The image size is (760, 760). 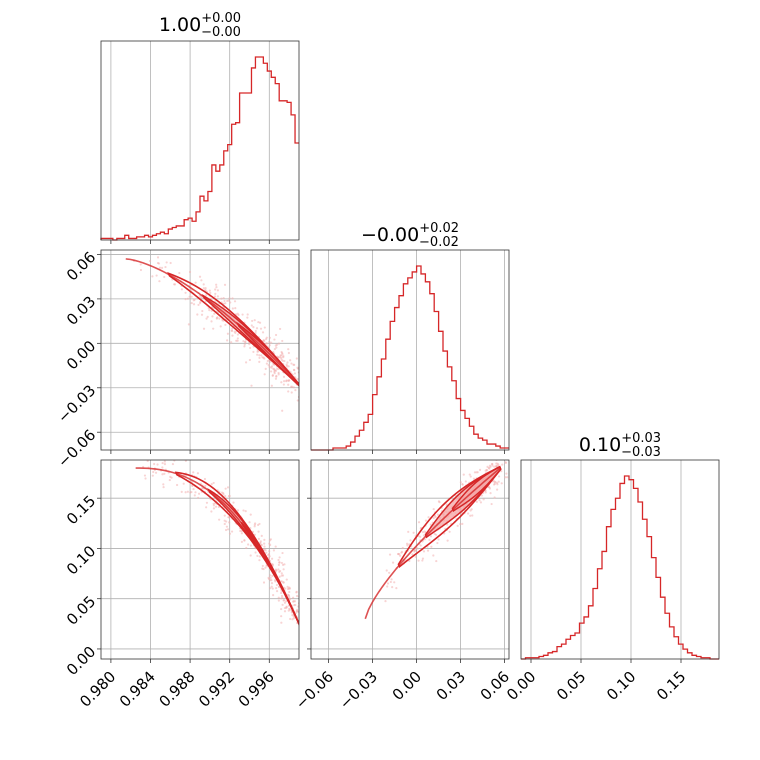 I want to click on panel-frame-r0c0, so click(x=200, y=140).